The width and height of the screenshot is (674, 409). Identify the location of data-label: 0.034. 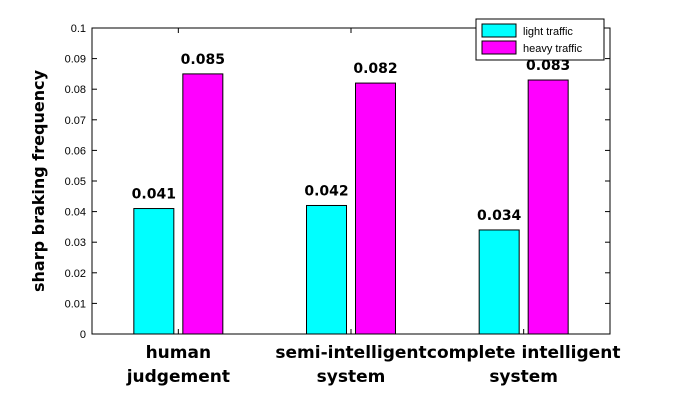
(499, 216).